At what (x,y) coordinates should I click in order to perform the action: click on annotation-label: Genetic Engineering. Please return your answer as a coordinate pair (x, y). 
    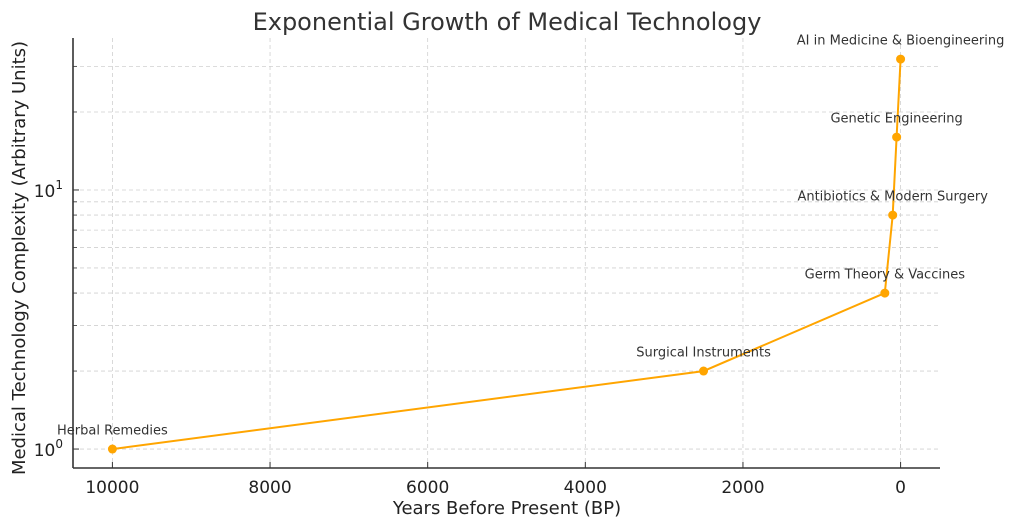
    Looking at the image, I should click on (896, 118).